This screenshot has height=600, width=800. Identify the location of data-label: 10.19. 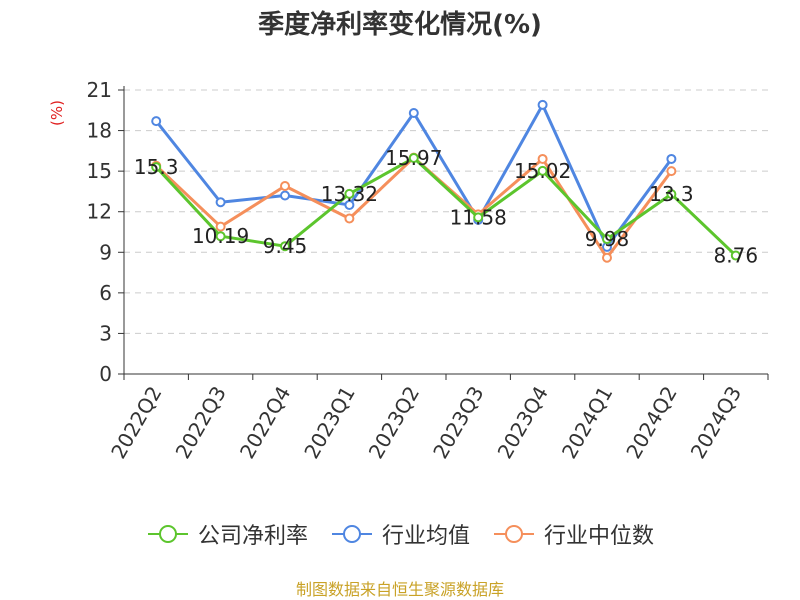
(220, 236).